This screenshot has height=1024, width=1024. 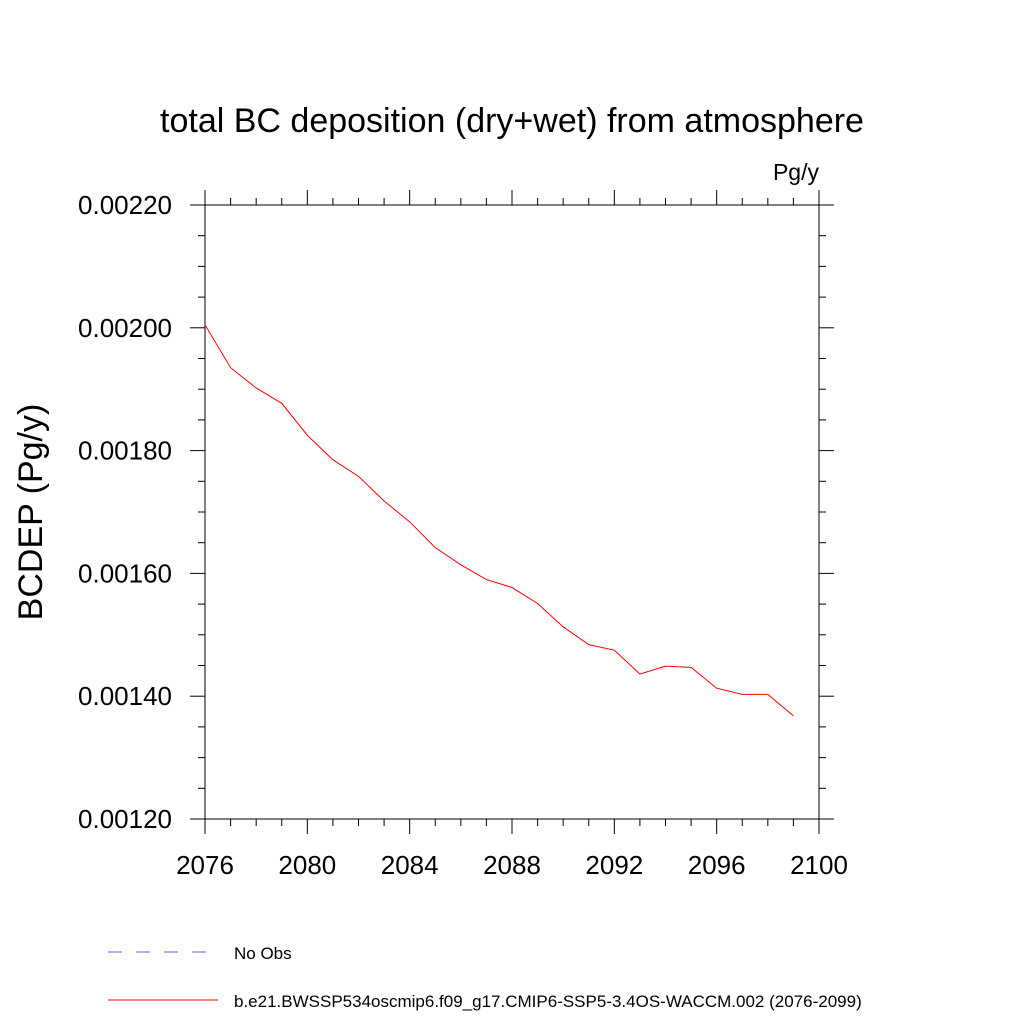 I want to click on units-label: Pg/y, so click(x=796, y=172).